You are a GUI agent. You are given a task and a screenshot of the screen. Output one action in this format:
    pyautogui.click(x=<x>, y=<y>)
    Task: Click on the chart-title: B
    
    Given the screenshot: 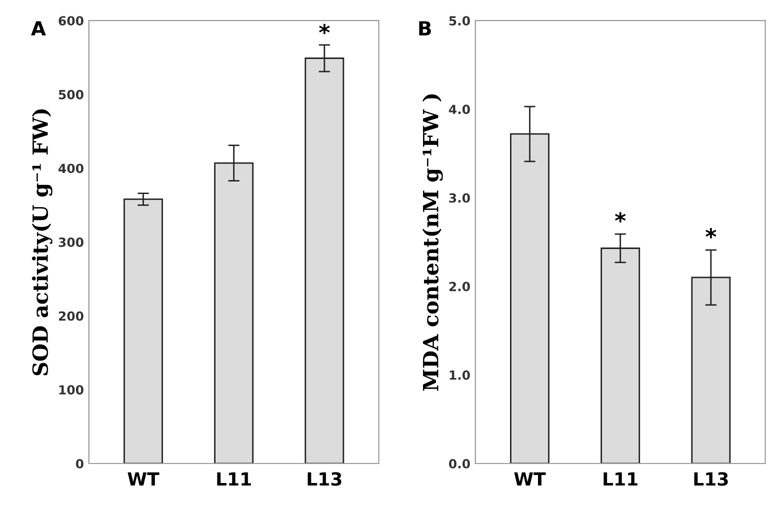 What is the action you would take?
    pyautogui.click(x=425, y=28)
    